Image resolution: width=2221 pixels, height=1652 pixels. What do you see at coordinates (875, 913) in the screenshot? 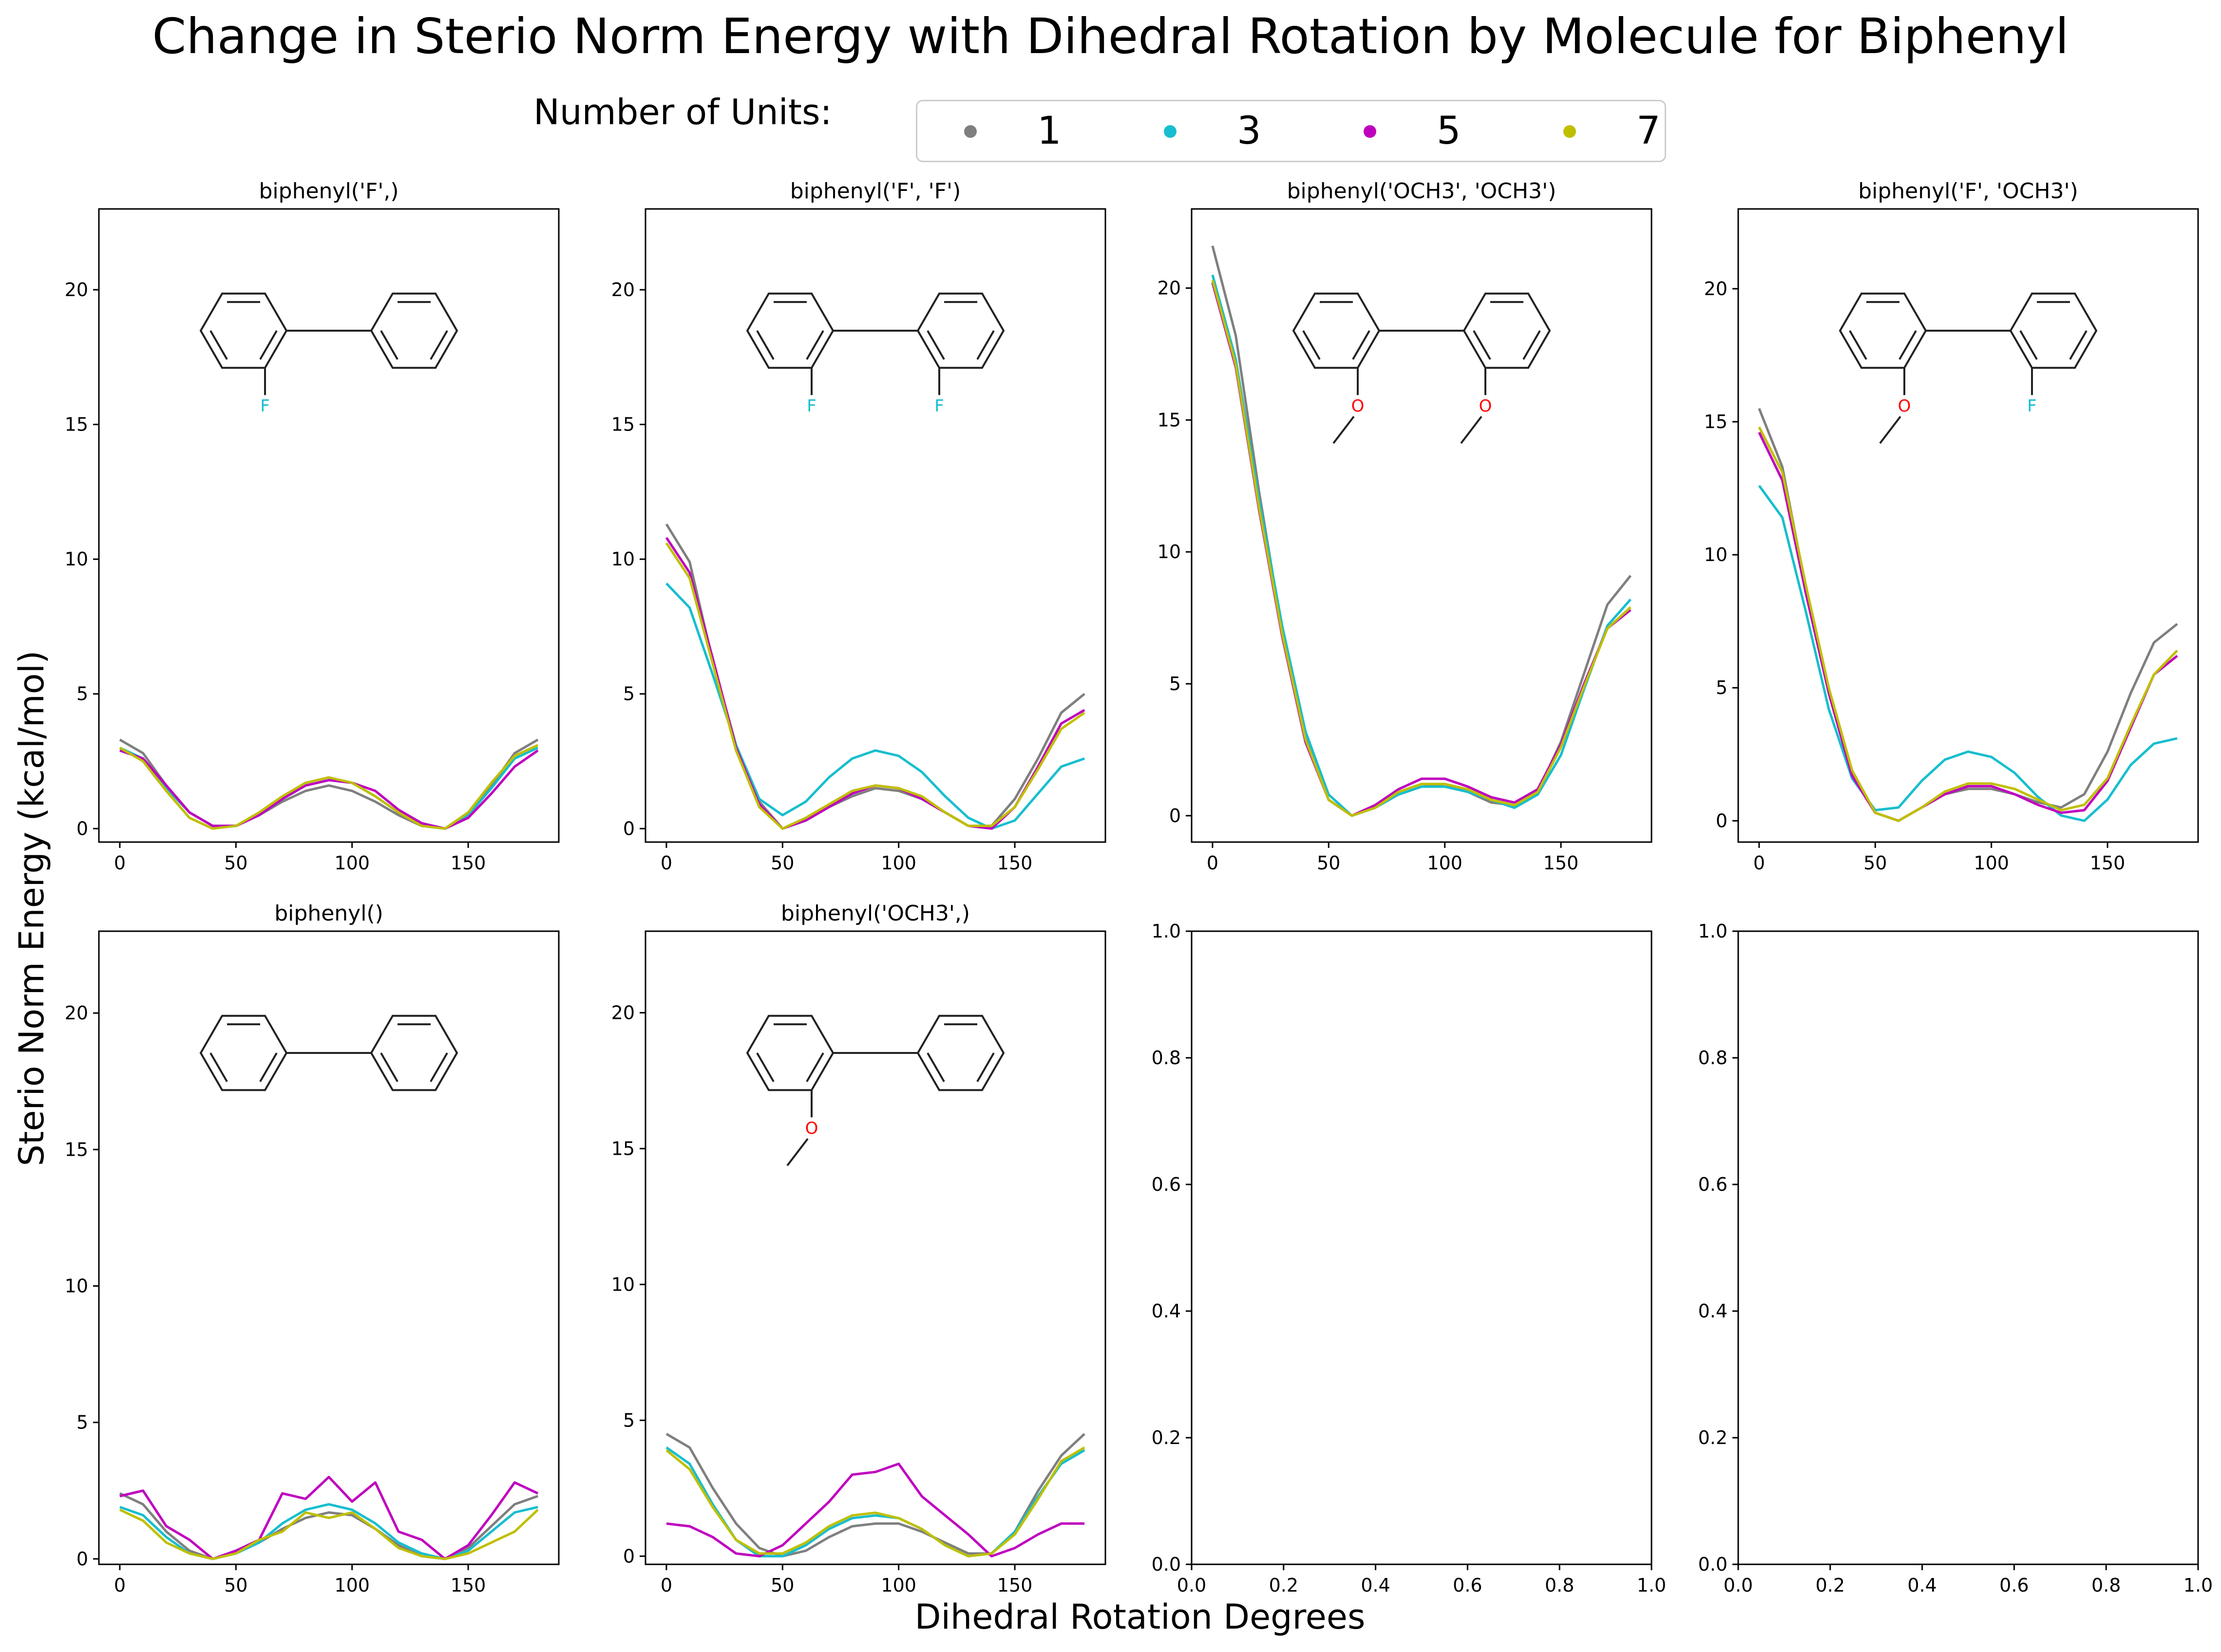
I see `subplot-title: biphenyl('OCH3',)` at bounding box center [875, 913].